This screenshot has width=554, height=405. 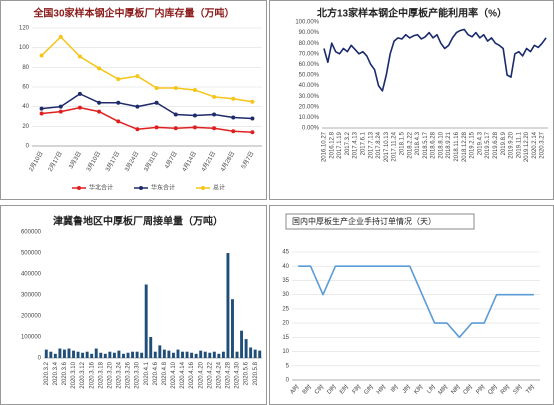 I want to click on x-tick-label: 2016.10.27, so click(x=325, y=146).